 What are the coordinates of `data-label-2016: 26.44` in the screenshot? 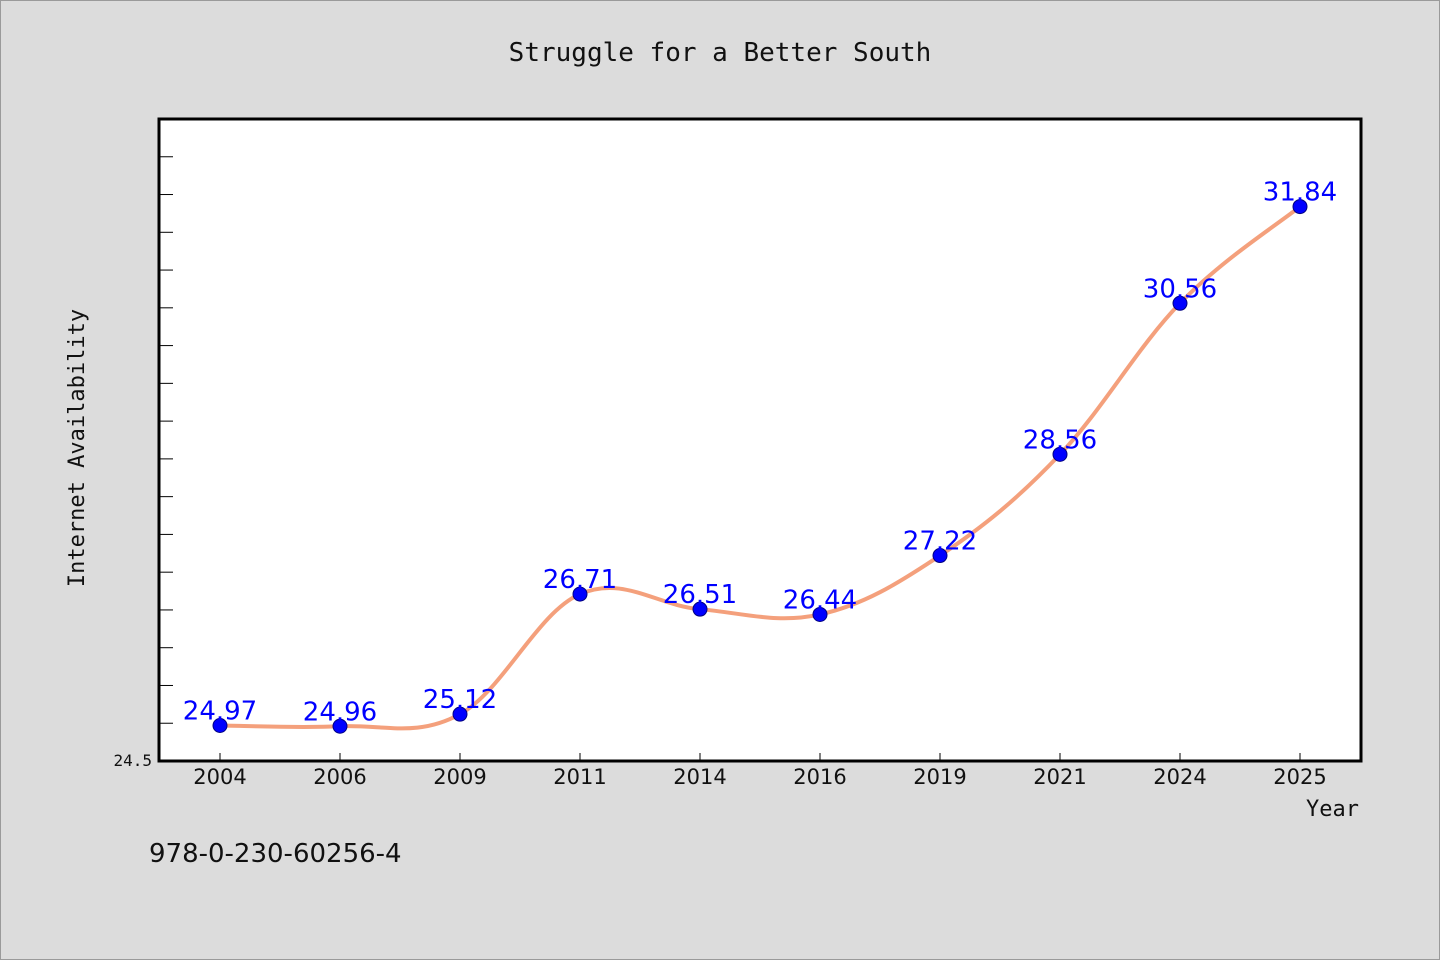 It's located at (820, 600).